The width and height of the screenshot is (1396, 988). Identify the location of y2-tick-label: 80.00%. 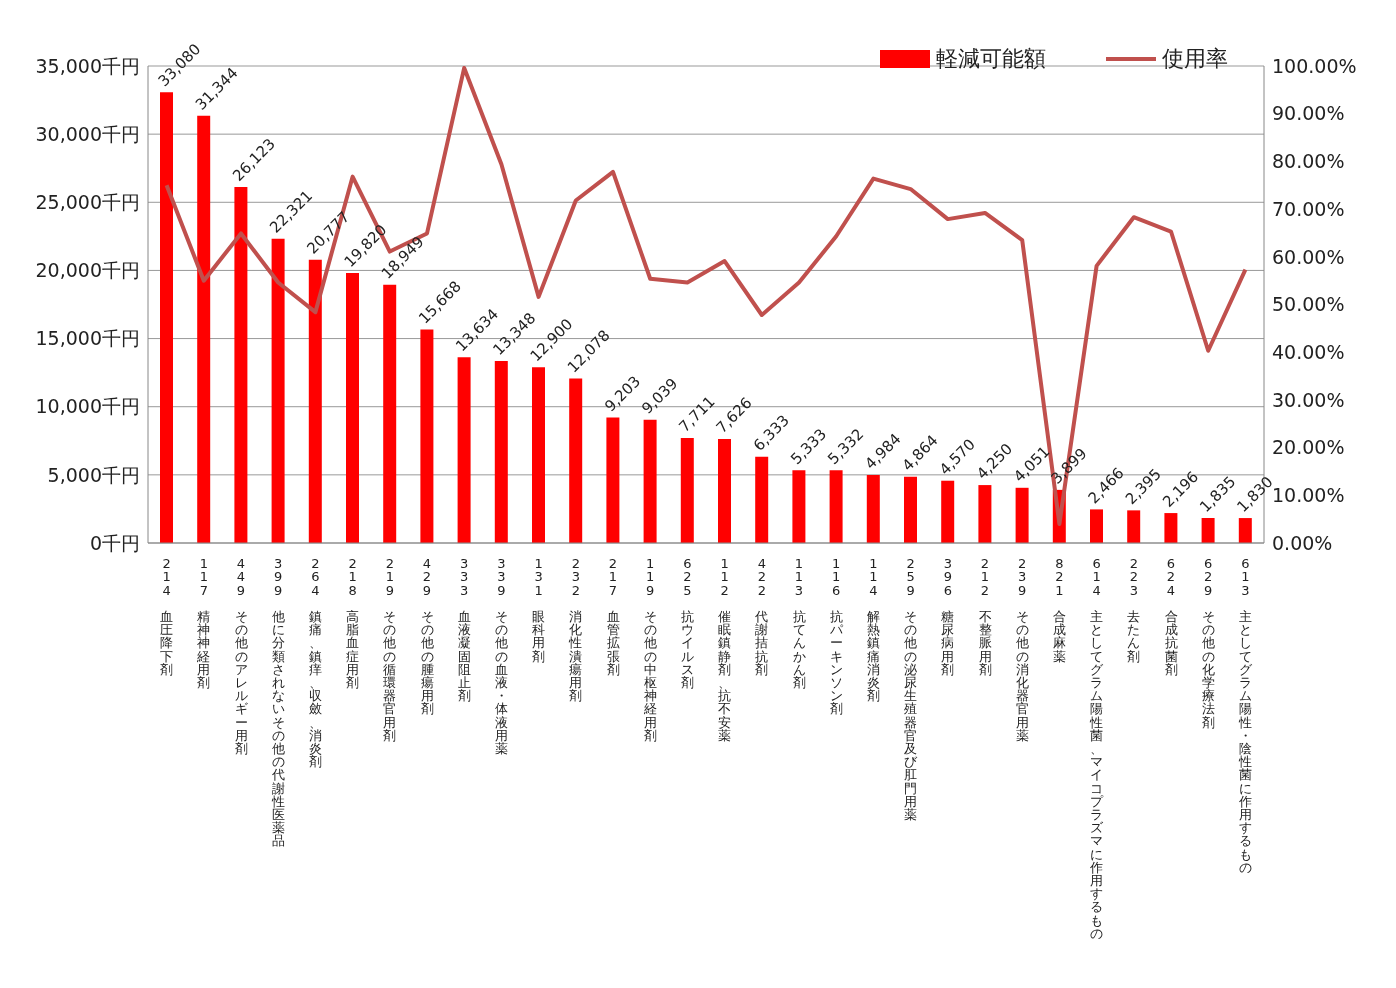
(1308, 161).